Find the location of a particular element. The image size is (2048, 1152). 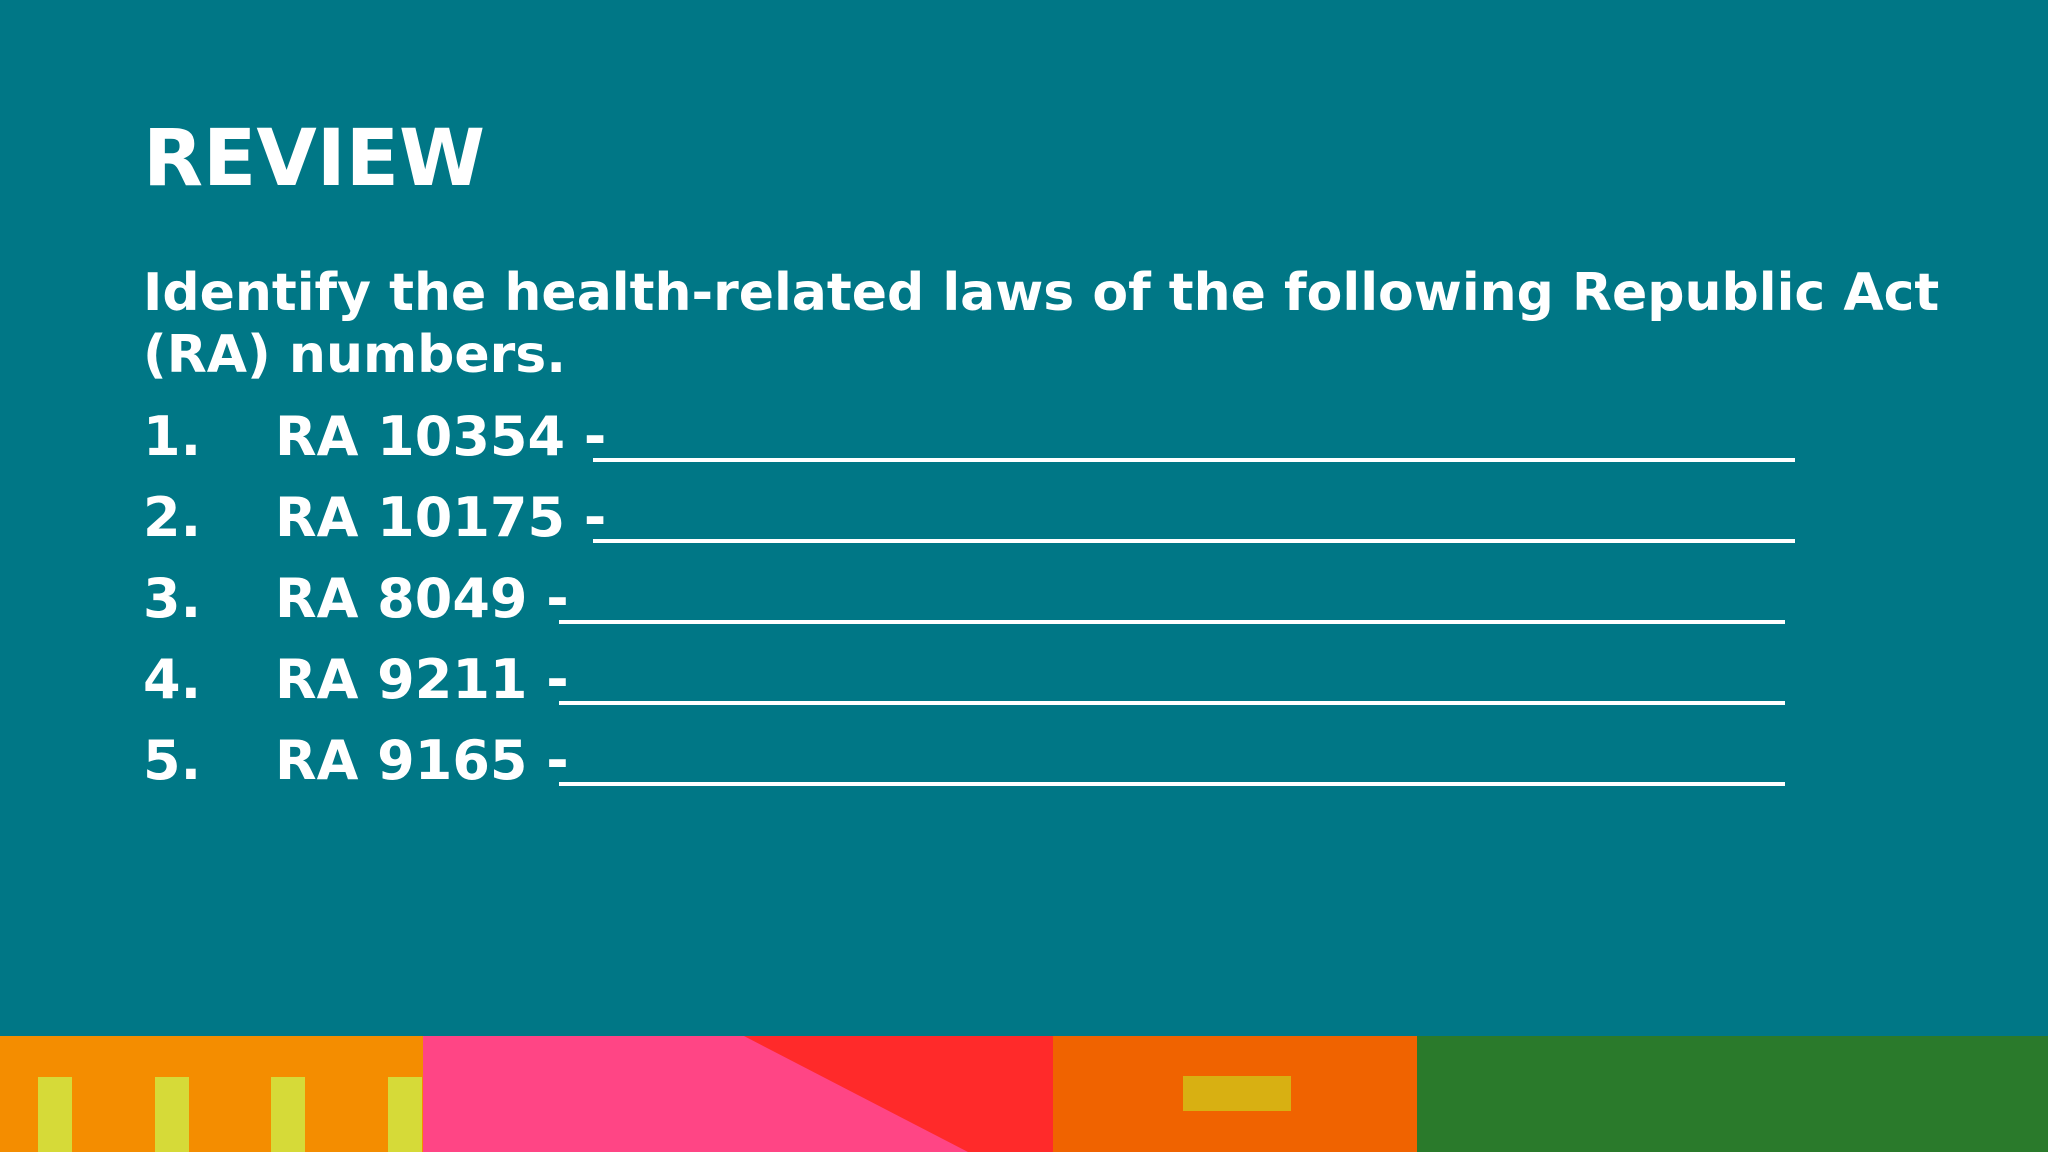

slide-title: REVIEW is located at coordinates (314, 159).